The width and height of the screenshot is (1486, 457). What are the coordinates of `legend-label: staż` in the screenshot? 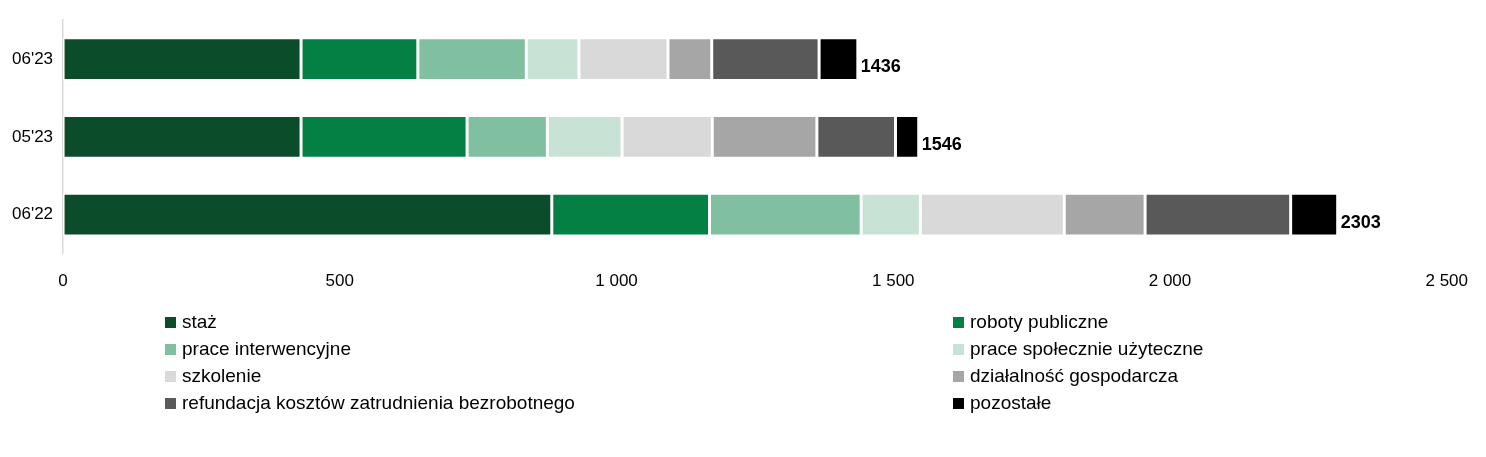 It's located at (199, 322).